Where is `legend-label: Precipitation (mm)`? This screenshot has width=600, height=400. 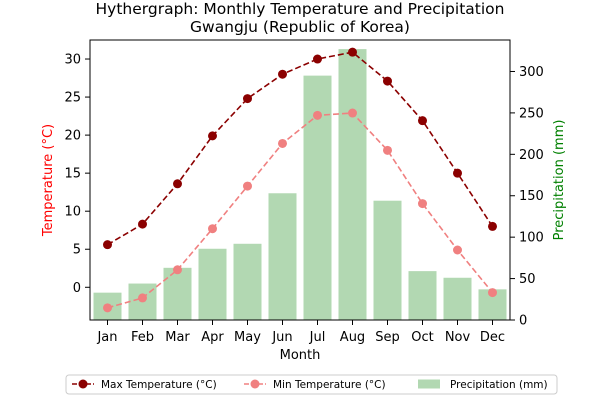 legend-label: Precipitation (mm) is located at coordinates (499, 385).